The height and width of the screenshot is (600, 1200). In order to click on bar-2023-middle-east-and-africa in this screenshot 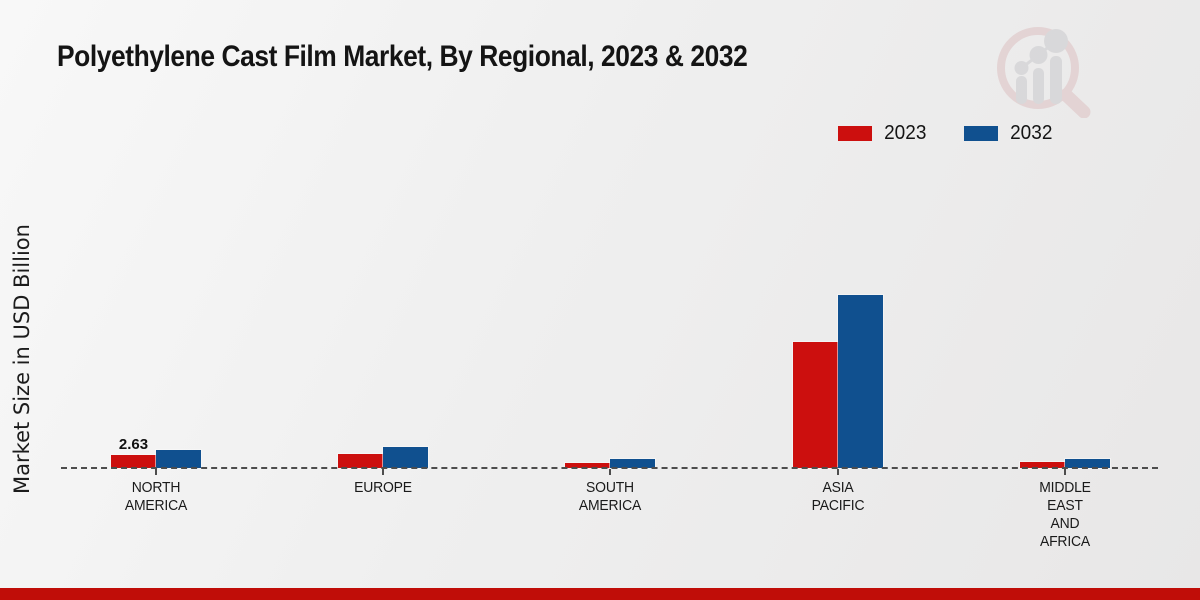, I will do `click(1042, 465)`.